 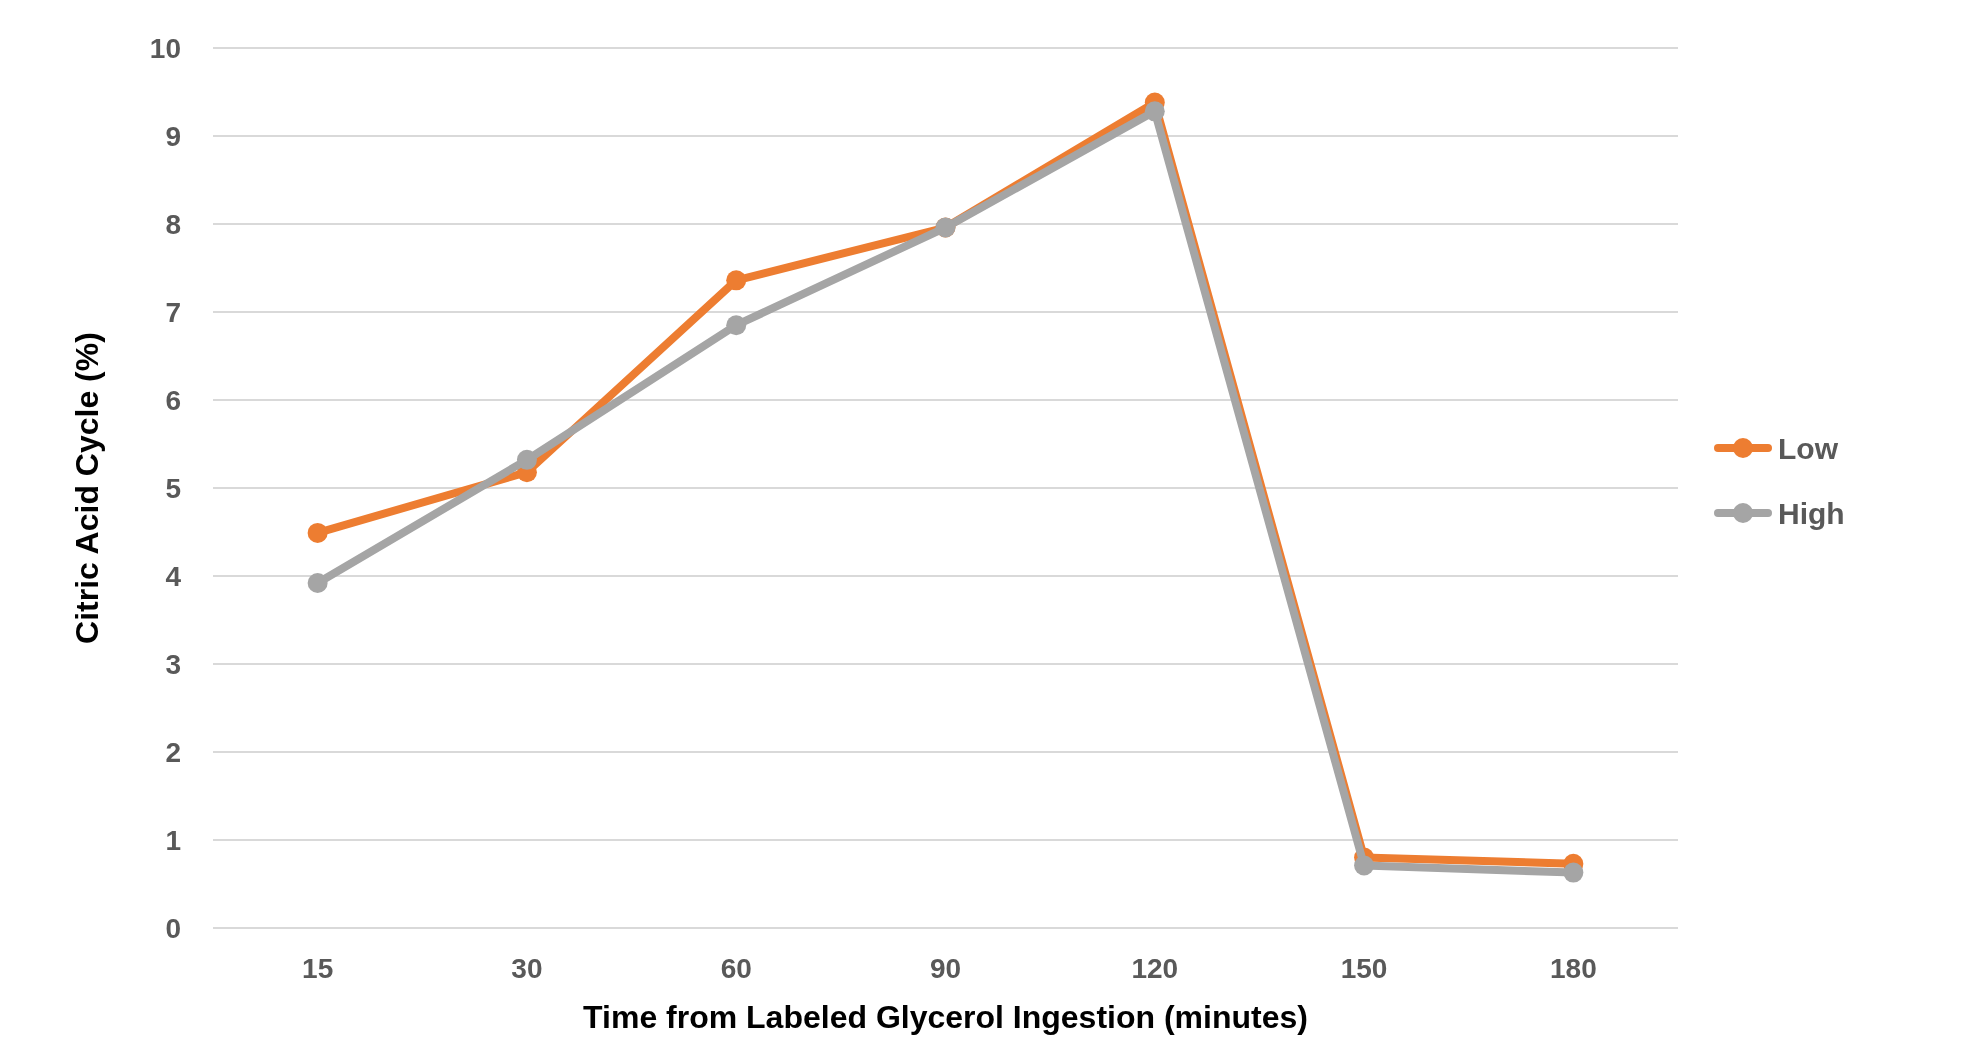 I want to click on x-tick-label: 15, so click(x=318, y=968).